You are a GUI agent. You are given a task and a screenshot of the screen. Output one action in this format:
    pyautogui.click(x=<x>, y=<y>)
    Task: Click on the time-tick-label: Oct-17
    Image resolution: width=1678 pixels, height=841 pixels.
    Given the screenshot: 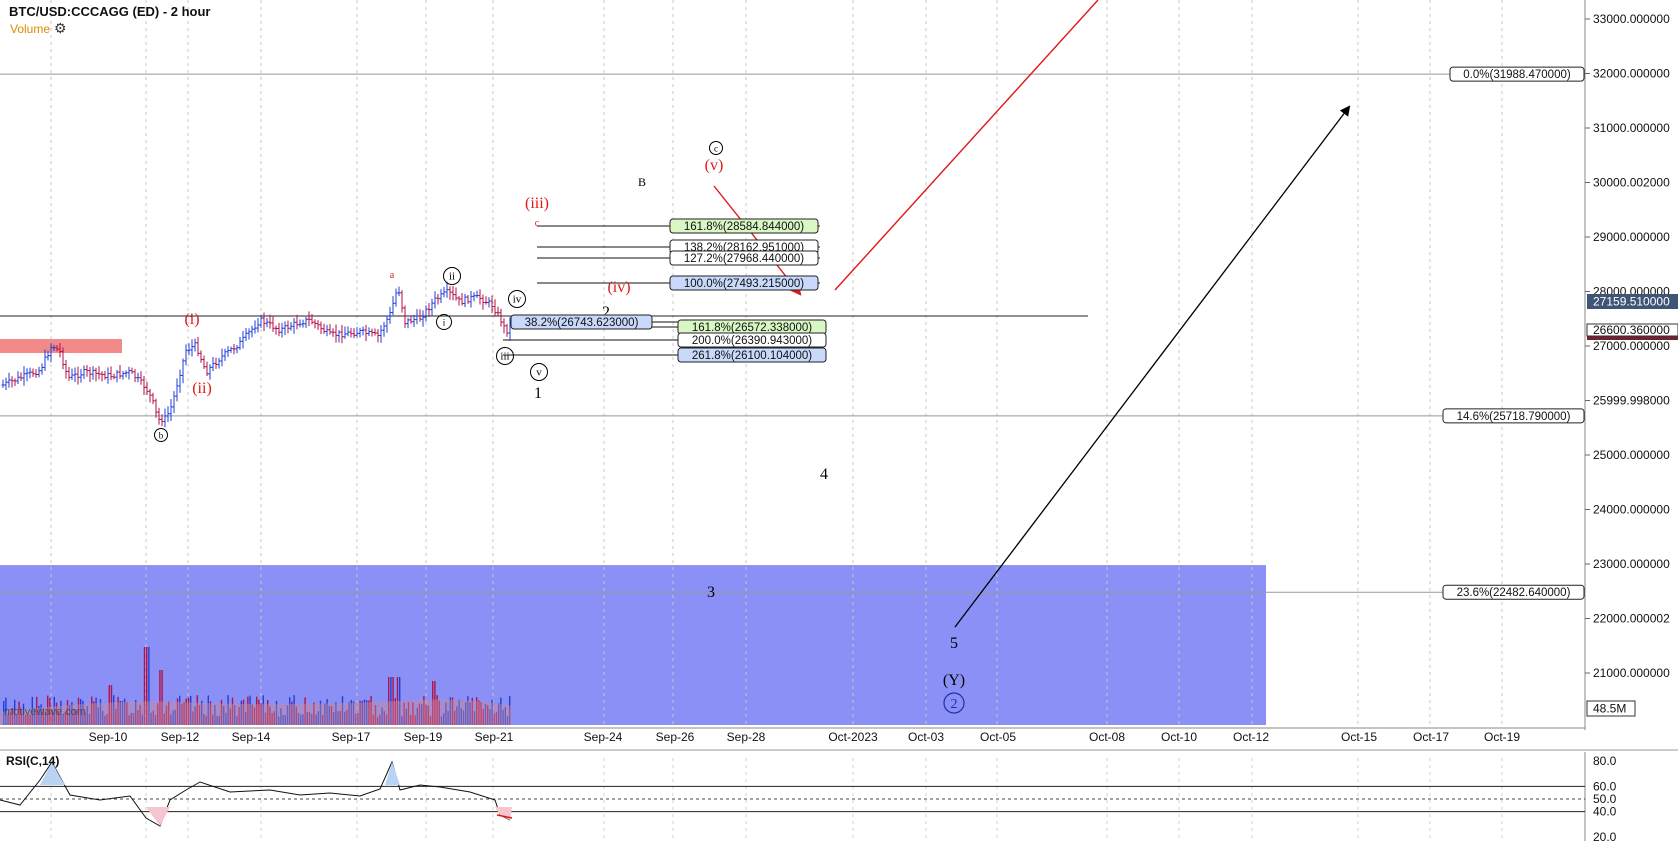 What is the action you would take?
    pyautogui.click(x=1431, y=737)
    